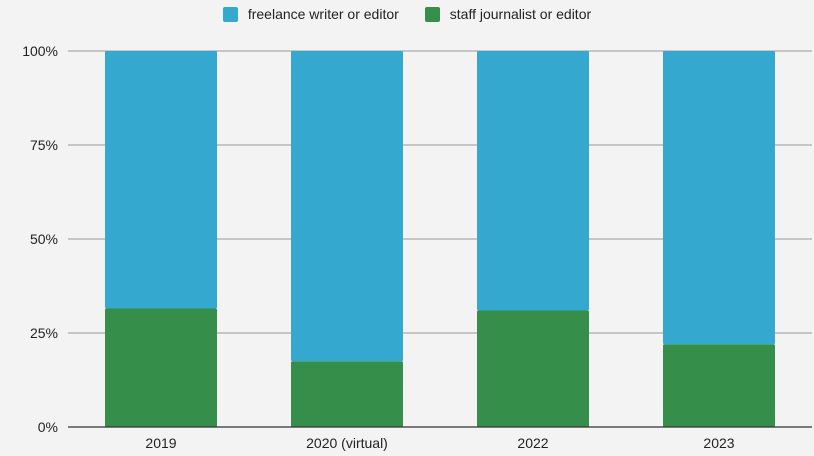  Describe the element at coordinates (44, 333) in the screenshot. I see `y-tick-label: 25%` at that location.